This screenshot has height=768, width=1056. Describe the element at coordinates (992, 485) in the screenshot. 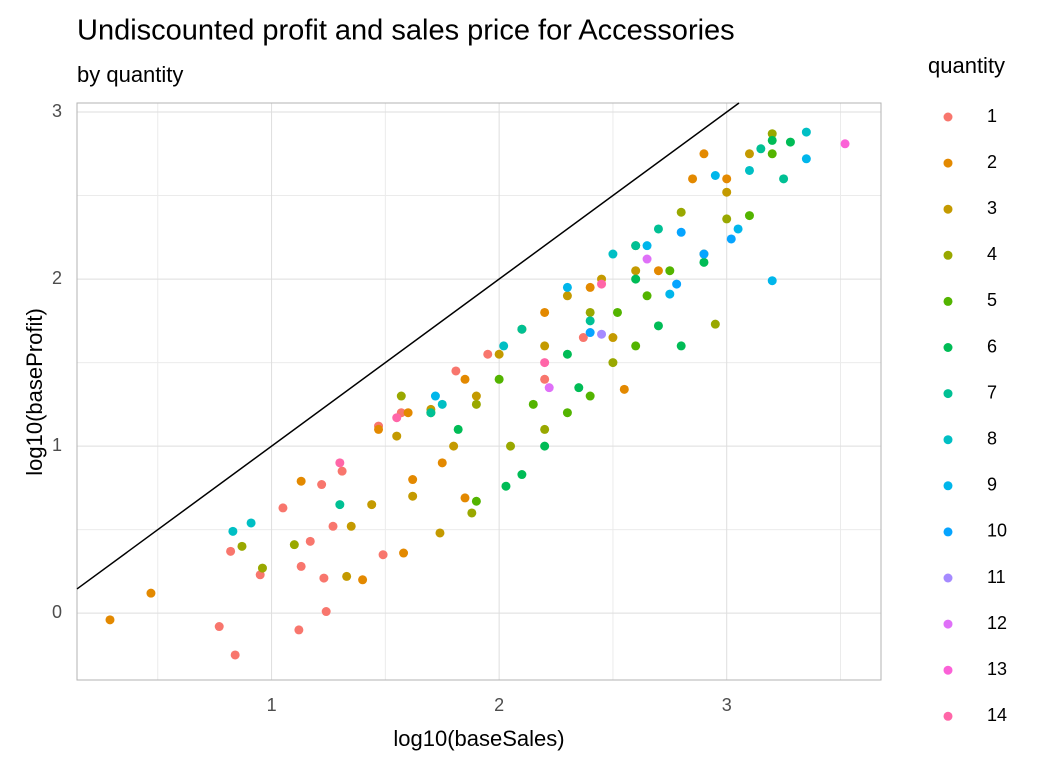

I see `legend-label: 9` at that location.